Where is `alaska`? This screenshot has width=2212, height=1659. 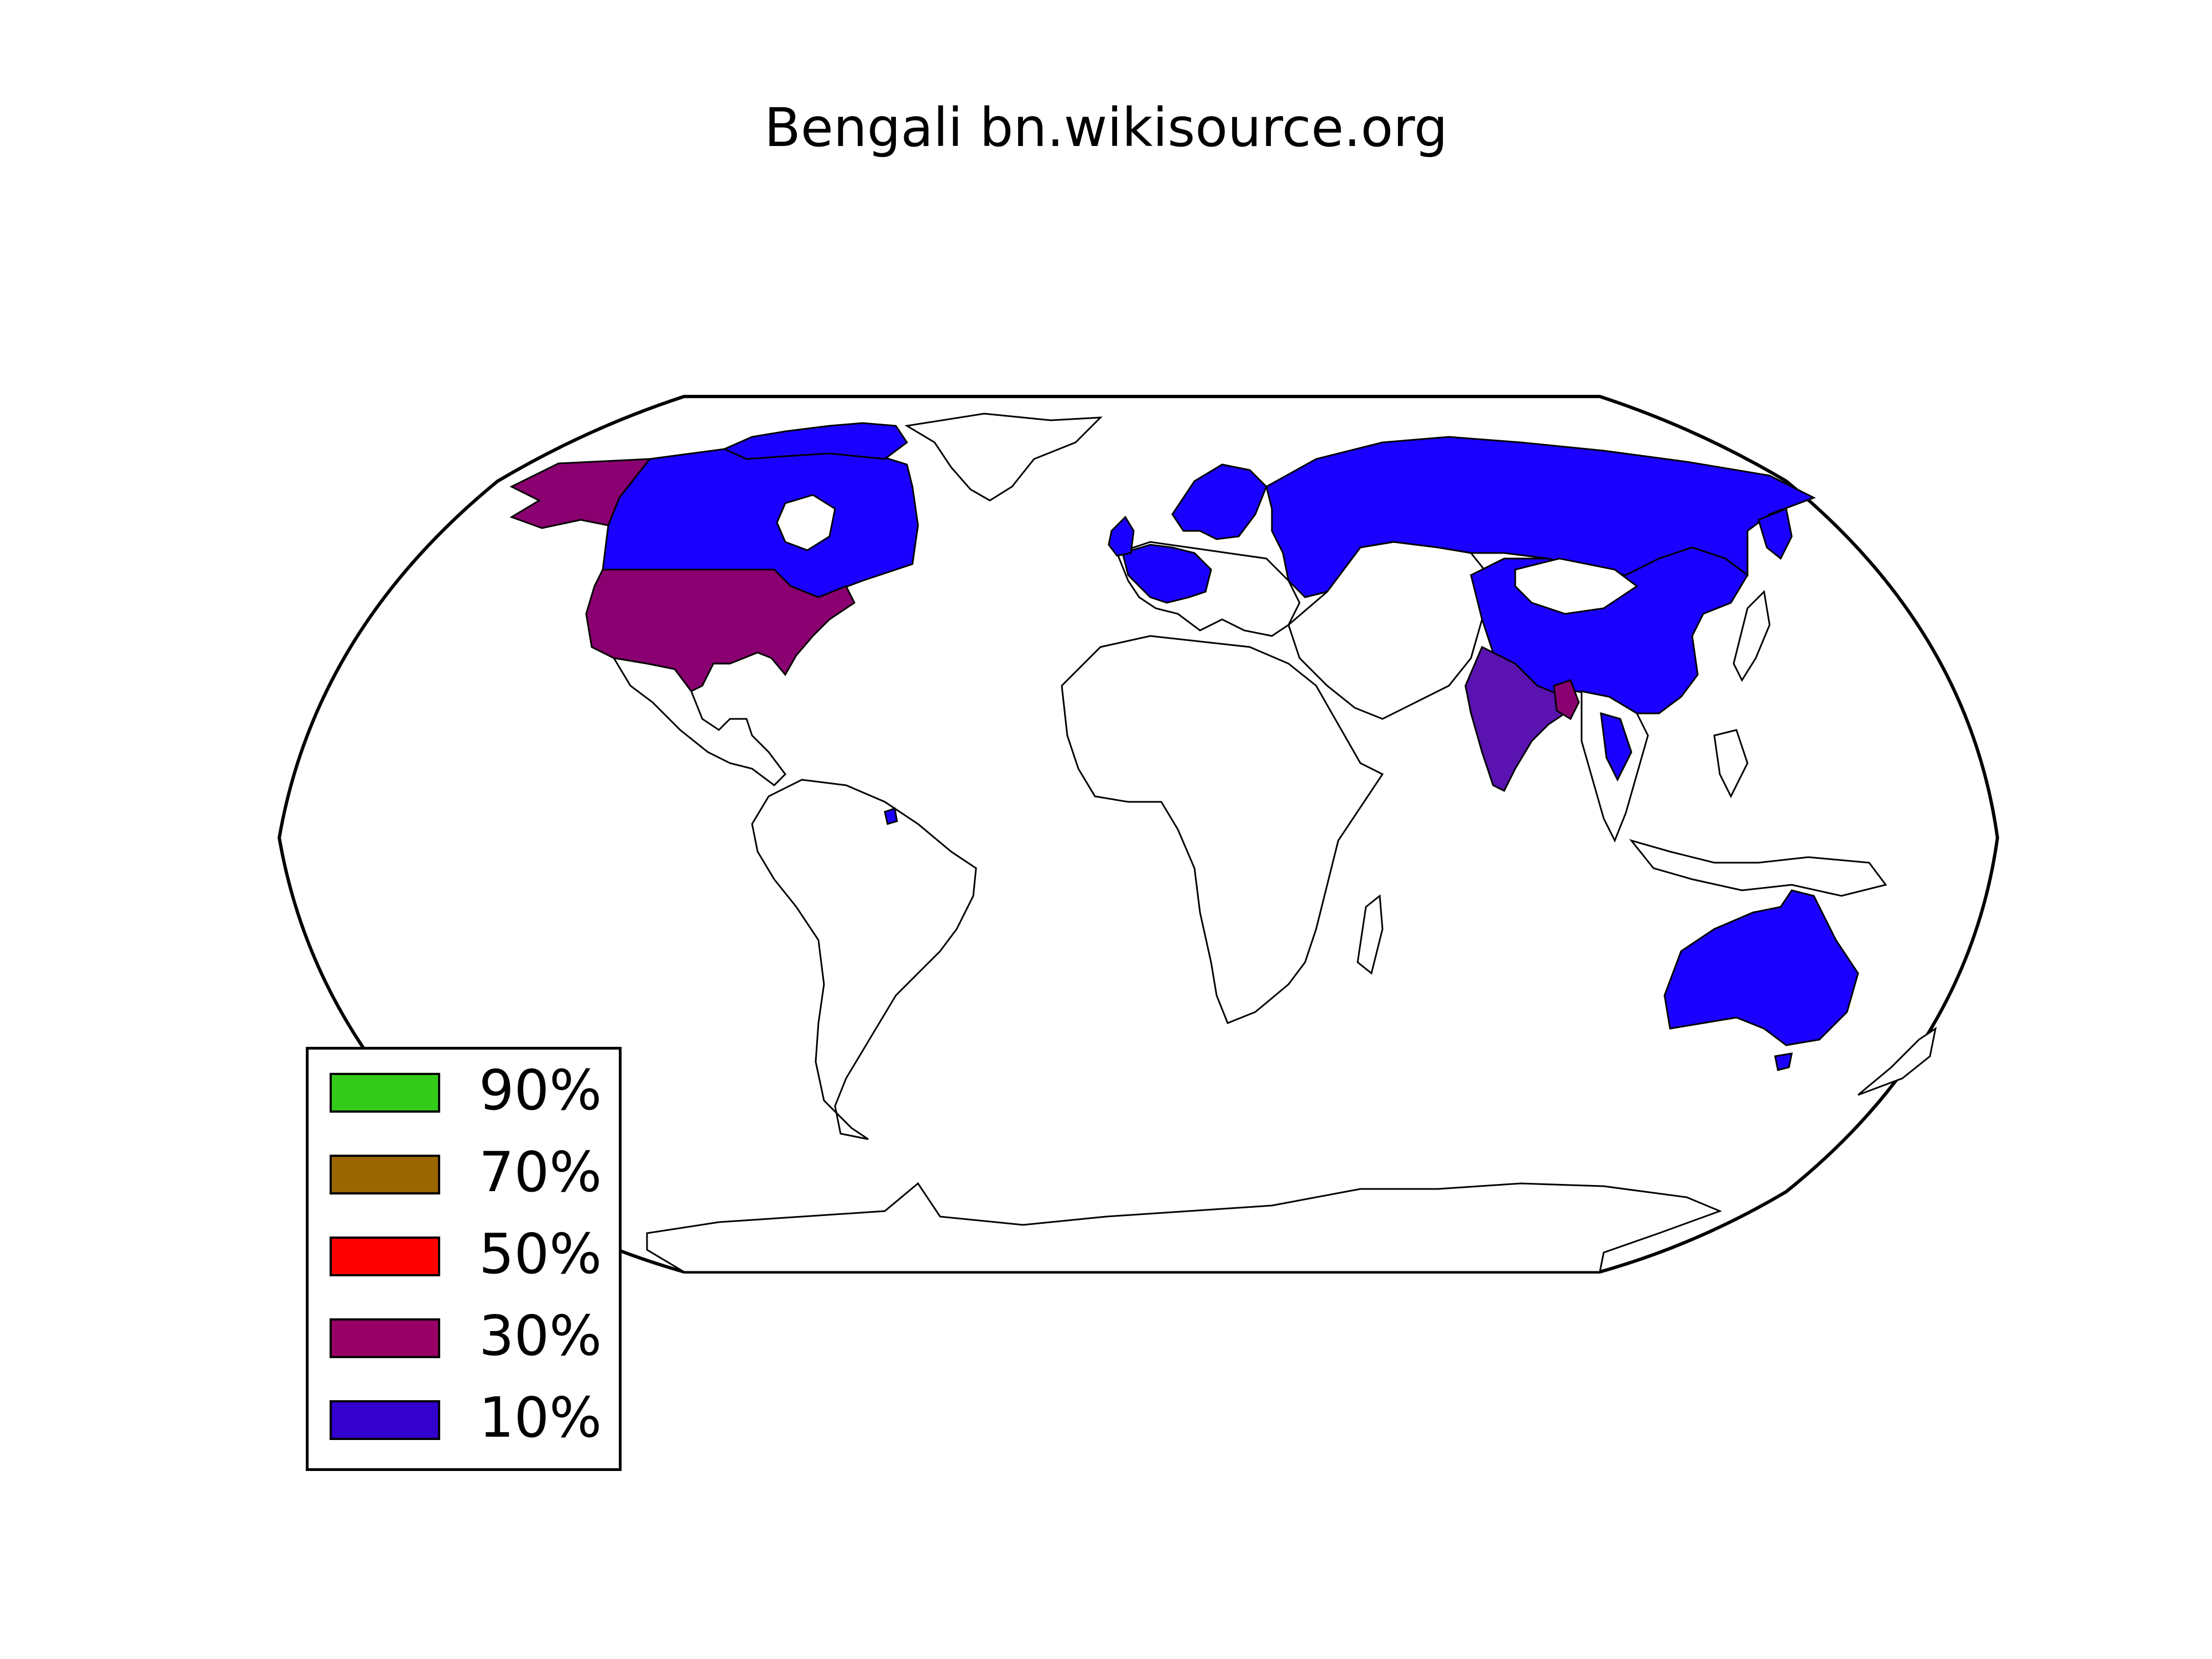
alaska is located at coordinates (581, 494).